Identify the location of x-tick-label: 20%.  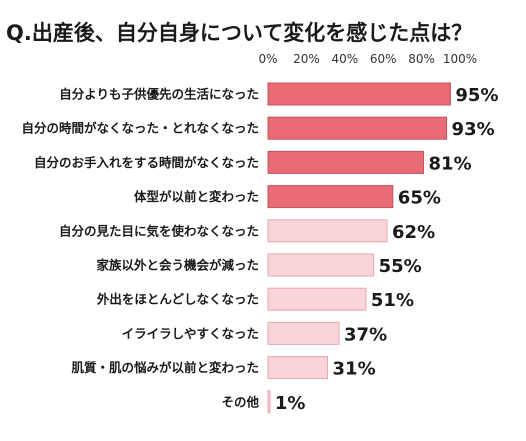
(306, 59).